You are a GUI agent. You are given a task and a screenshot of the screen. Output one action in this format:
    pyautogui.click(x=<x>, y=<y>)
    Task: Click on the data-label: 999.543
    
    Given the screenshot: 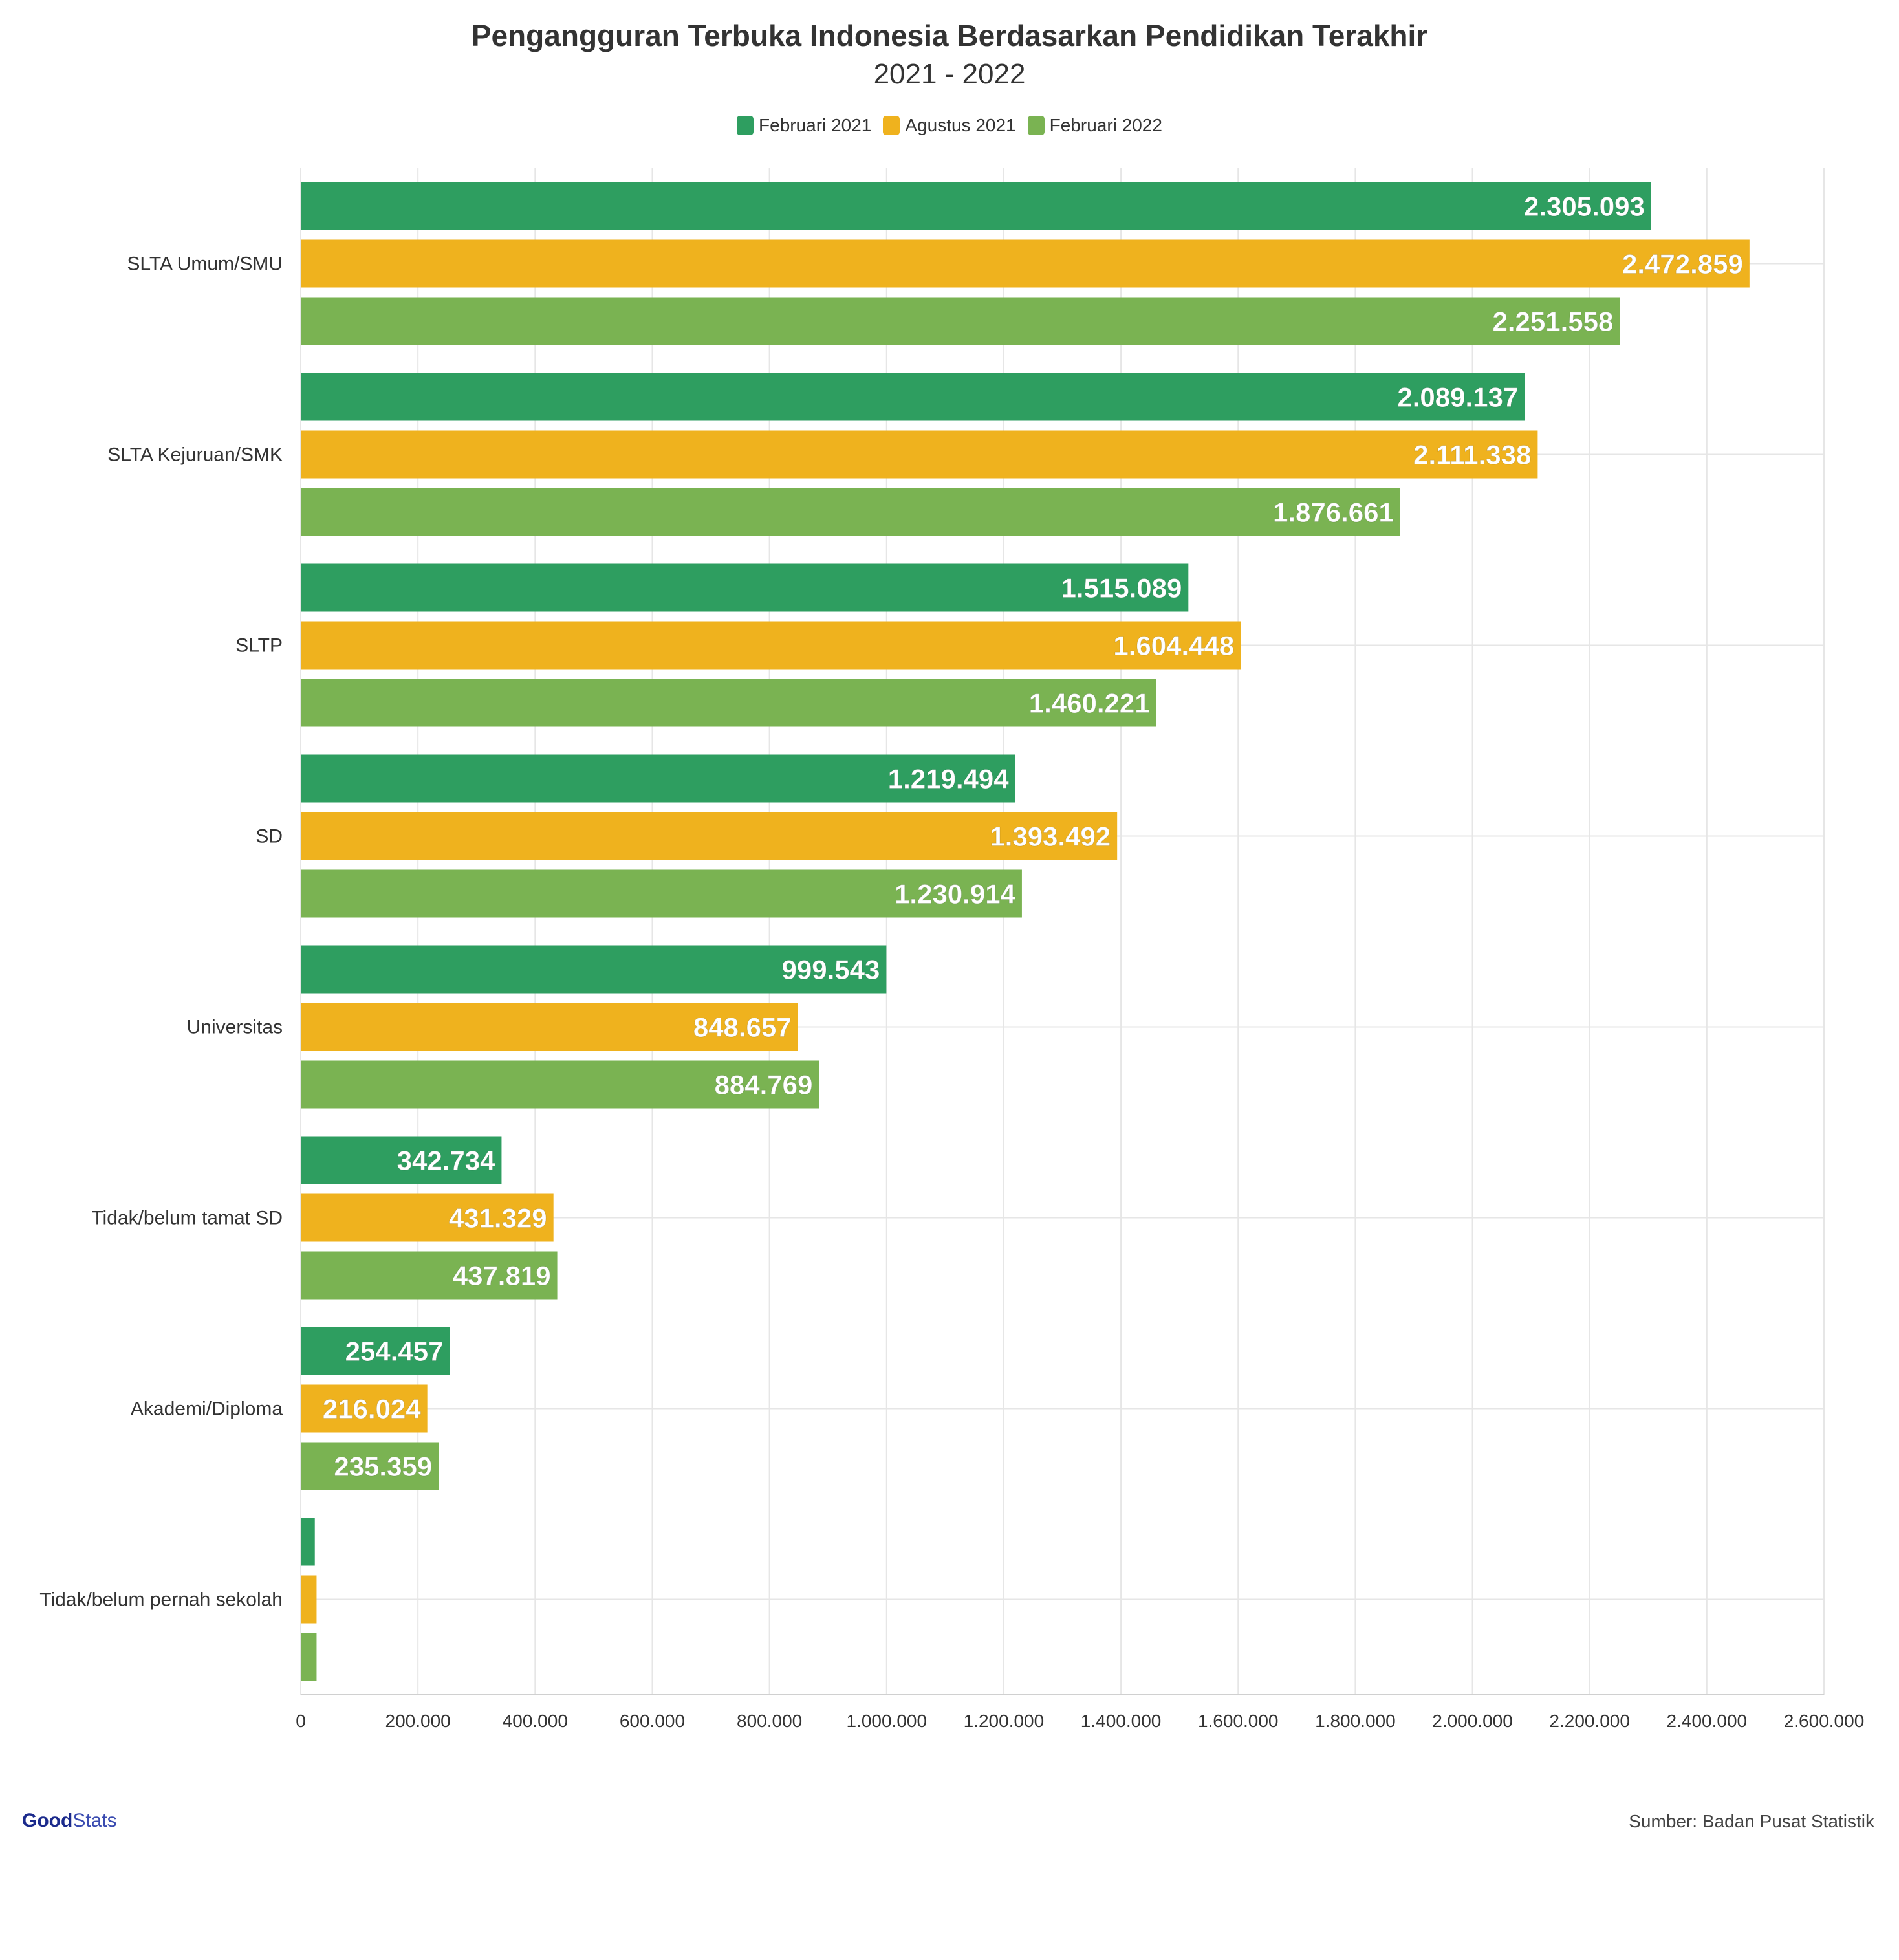 What is the action you would take?
    pyautogui.click(x=831, y=970)
    